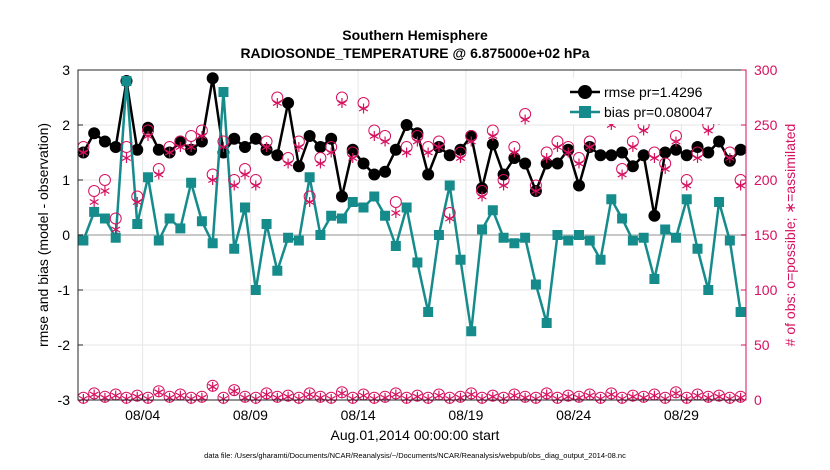 Image resolution: width=830 pixels, height=470 pixels. What do you see at coordinates (66, 235) in the screenshot?
I see `y-tick-label: 0` at bounding box center [66, 235].